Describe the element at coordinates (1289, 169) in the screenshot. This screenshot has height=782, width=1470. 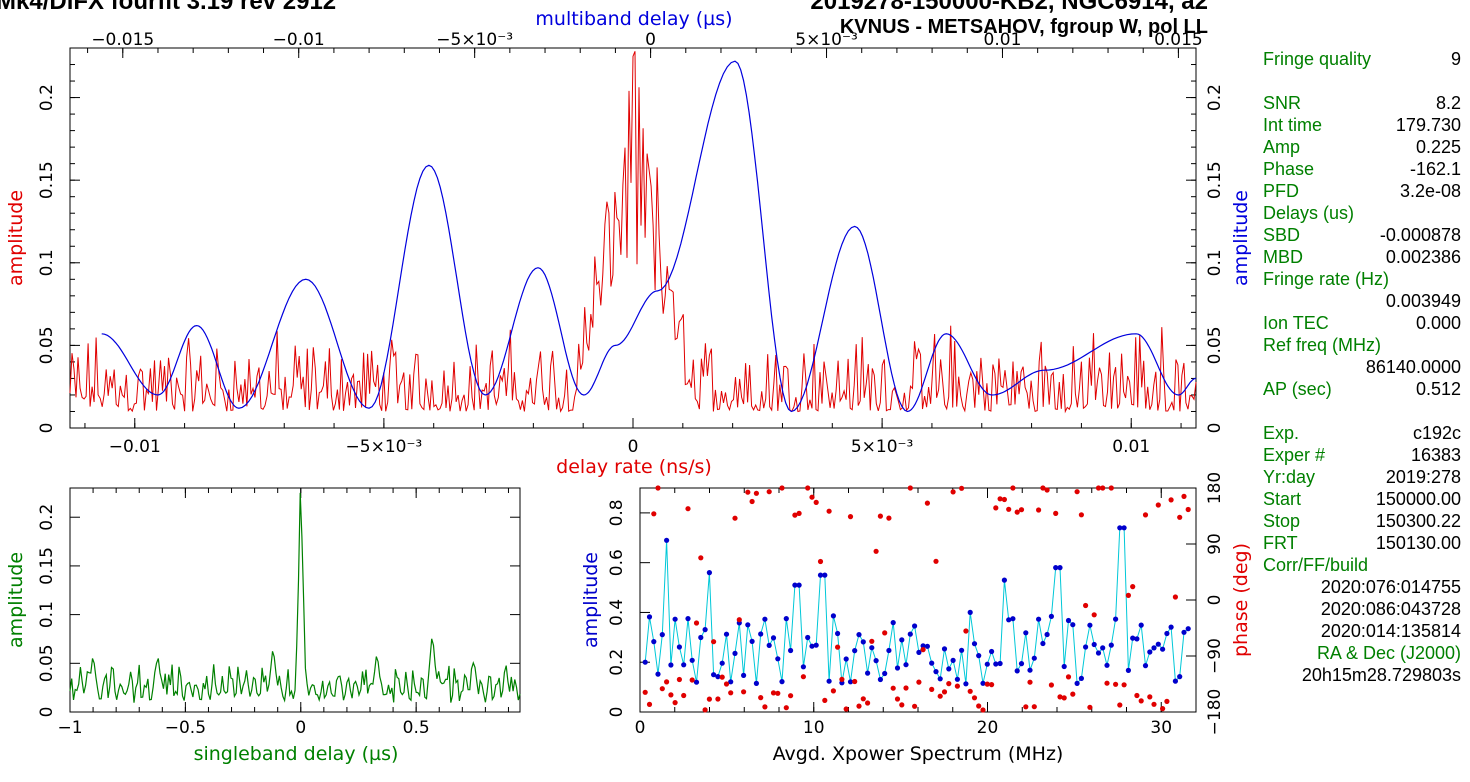
I see `stat-label: Phase` at that location.